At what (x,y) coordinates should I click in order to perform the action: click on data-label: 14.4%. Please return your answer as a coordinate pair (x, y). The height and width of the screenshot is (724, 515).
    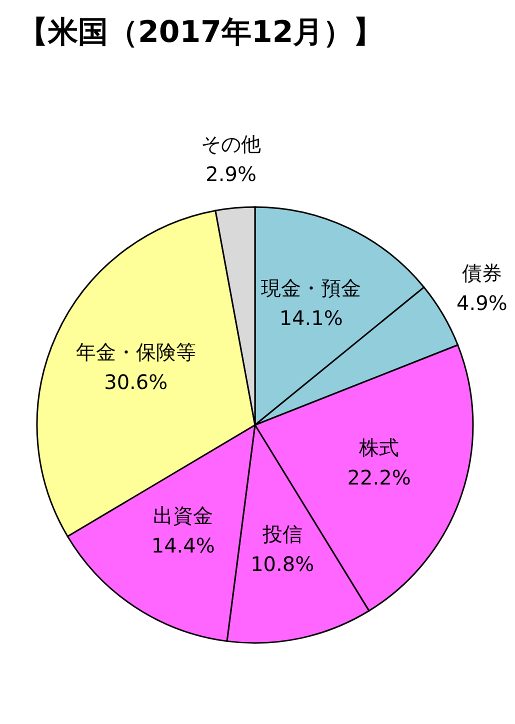
    Looking at the image, I should click on (183, 545).